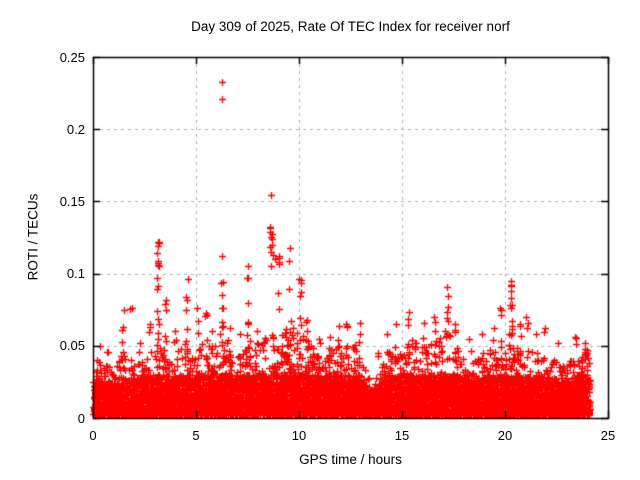  What do you see at coordinates (75, 274) in the screenshot?
I see `y-tick-label: 0.1` at bounding box center [75, 274].